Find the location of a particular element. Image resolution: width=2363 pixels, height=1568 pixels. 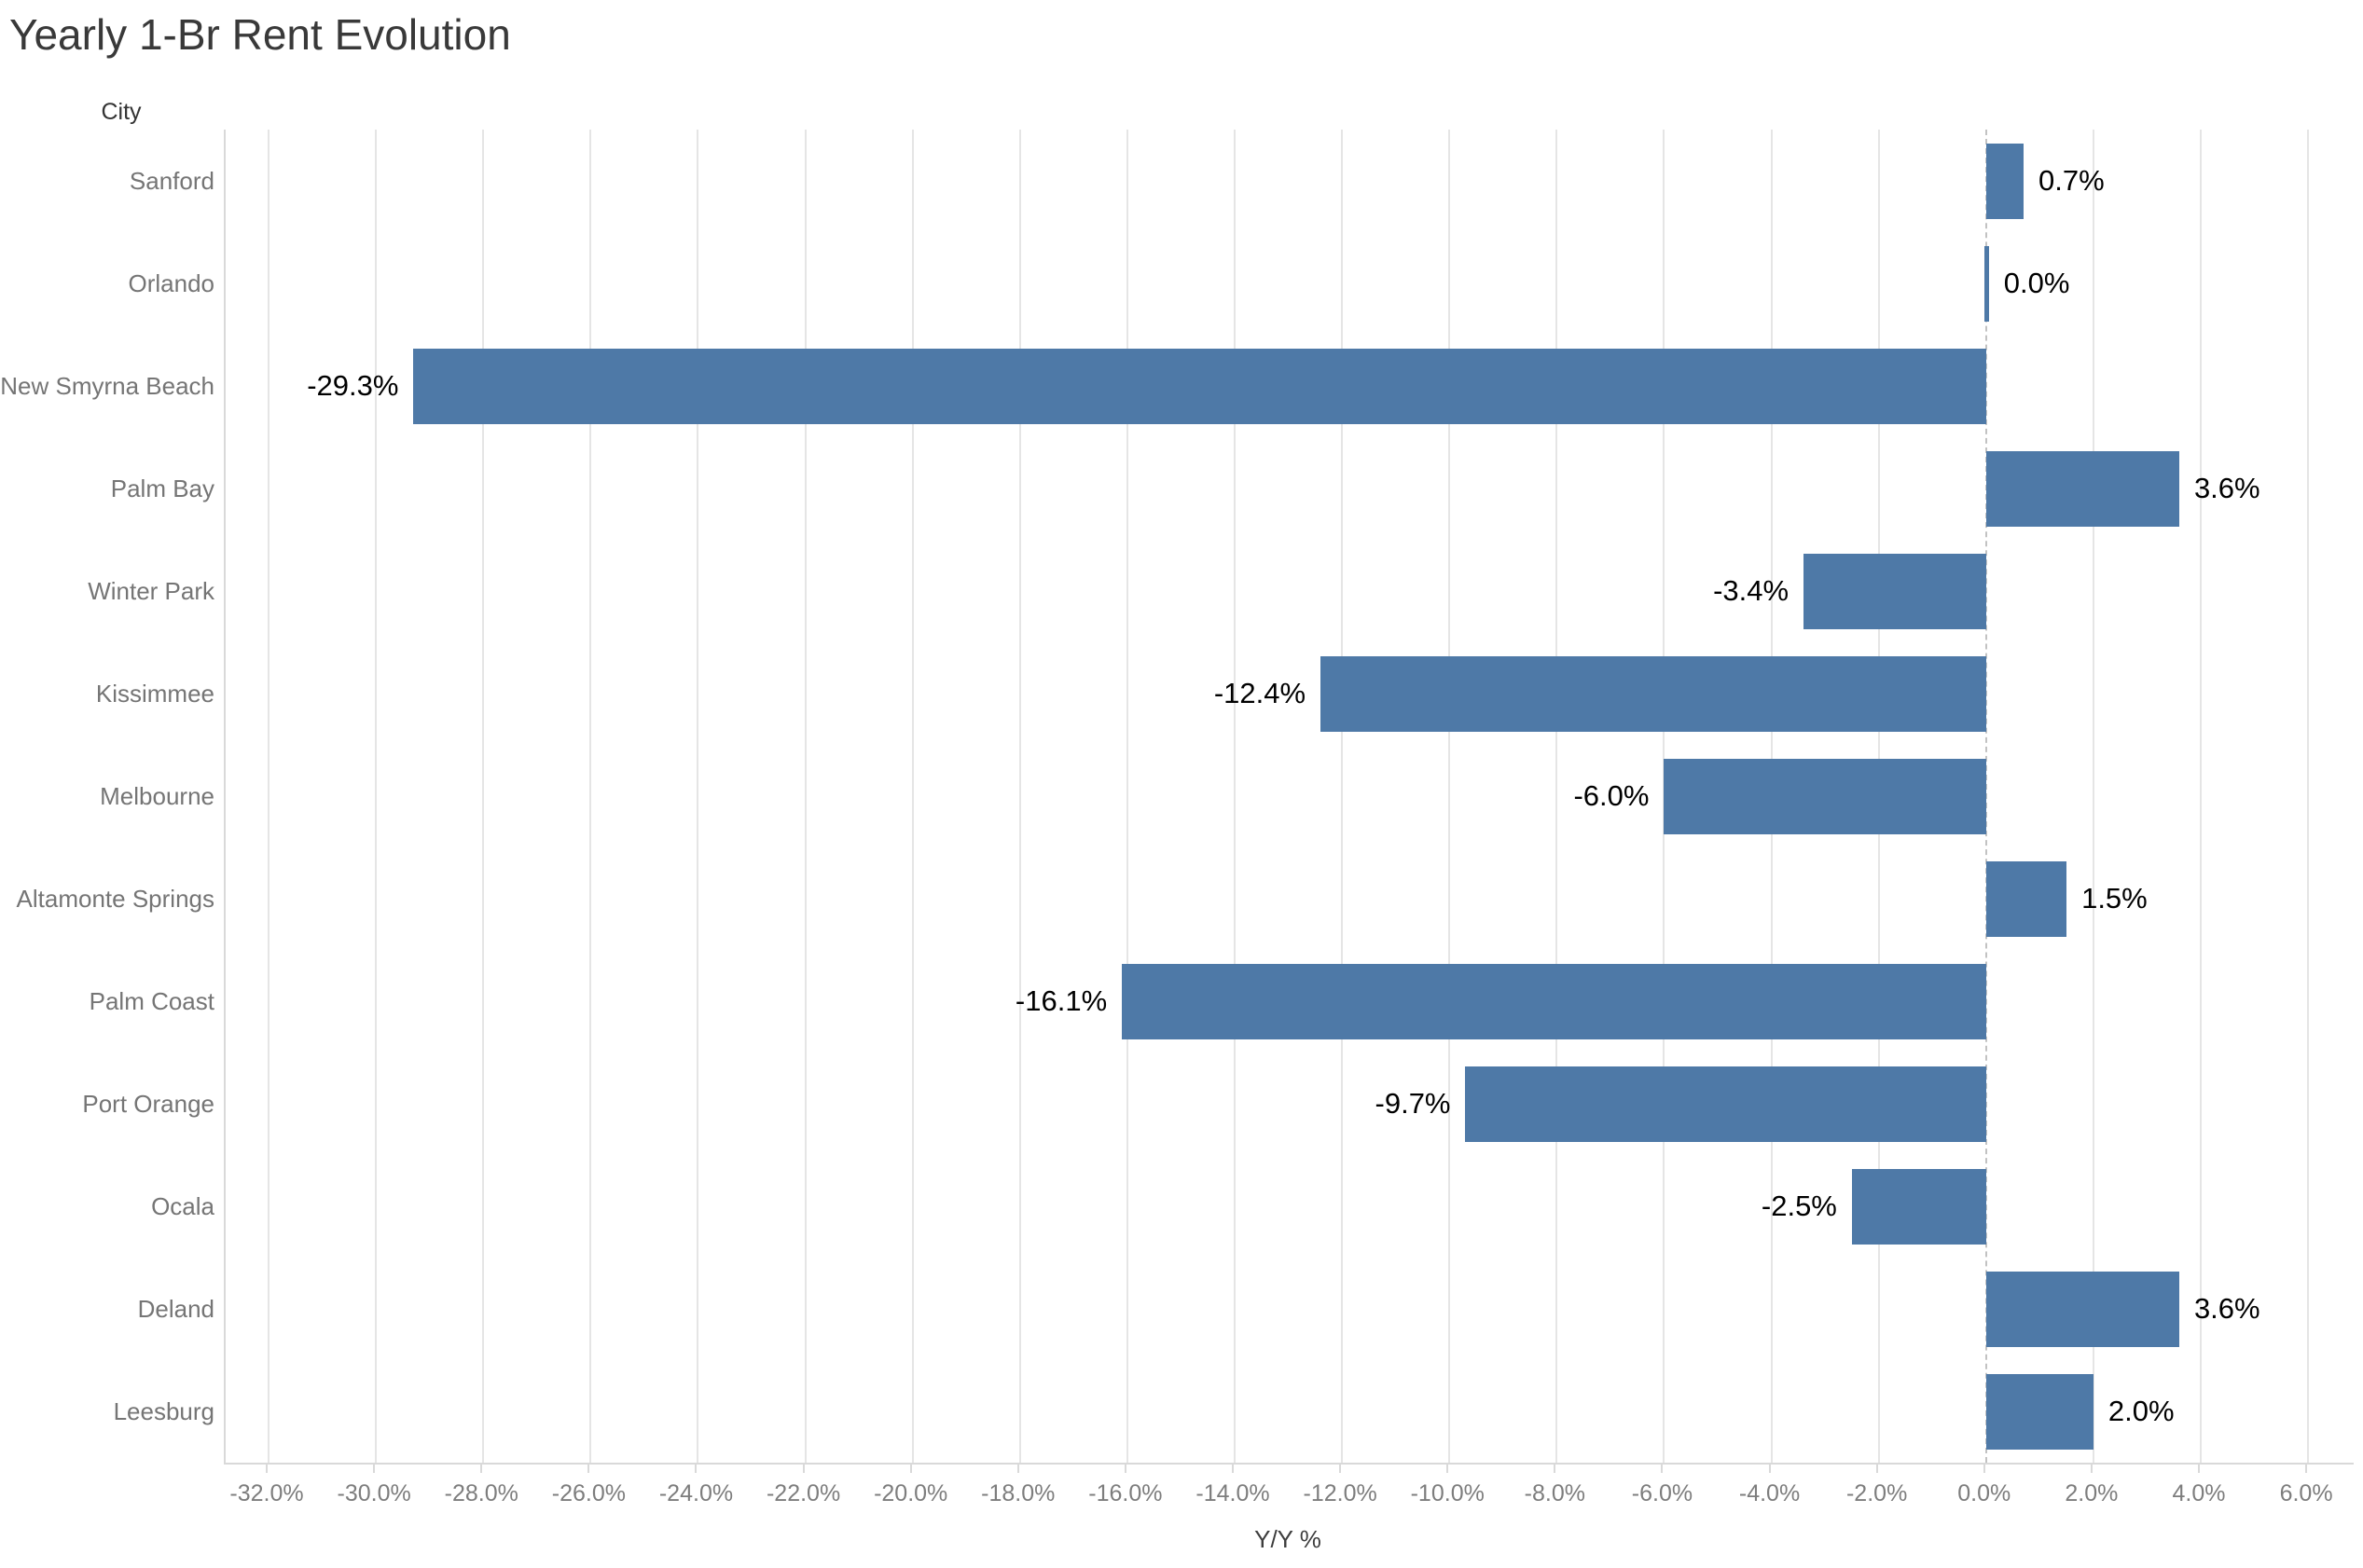

bar-port-orange is located at coordinates (1725, 1104).